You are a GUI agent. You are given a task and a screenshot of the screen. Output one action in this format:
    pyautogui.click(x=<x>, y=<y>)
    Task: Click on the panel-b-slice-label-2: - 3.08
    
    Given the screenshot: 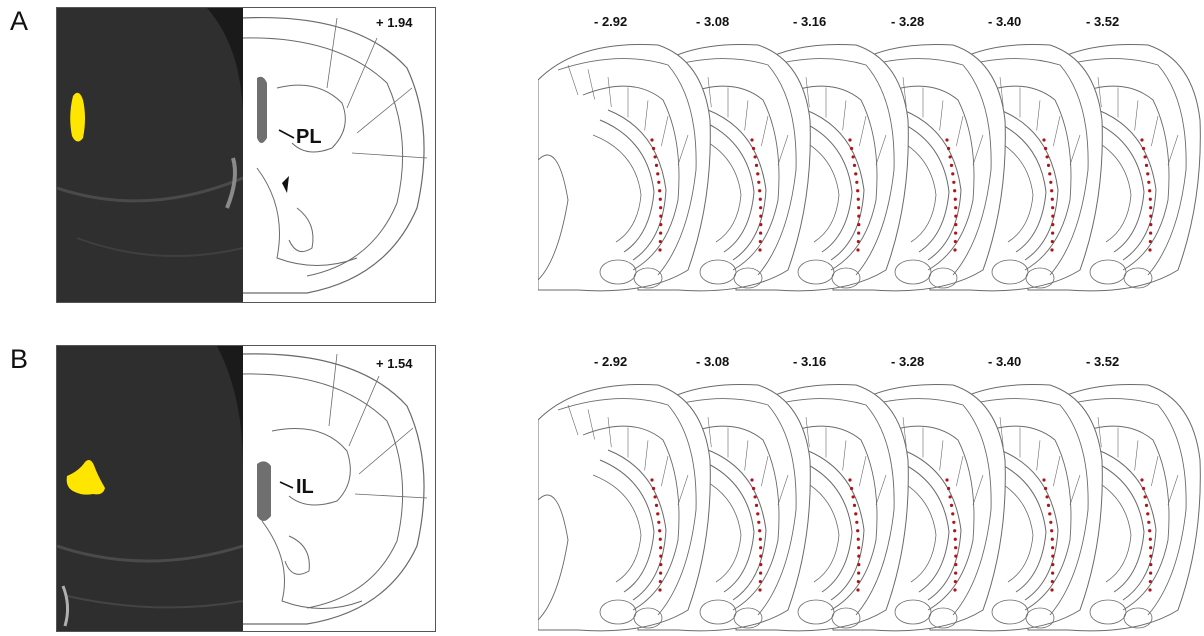 What is the action you would take?
    pyautogui.click(x=713, y=361)
    